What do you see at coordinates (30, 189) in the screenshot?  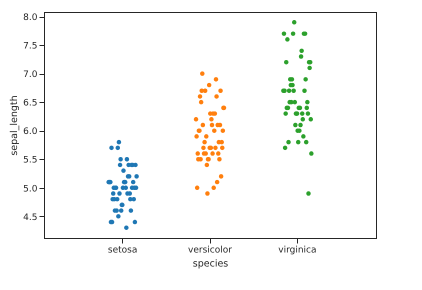 I see `y-tick-label: 5.0` at bounding box center [30, 189].